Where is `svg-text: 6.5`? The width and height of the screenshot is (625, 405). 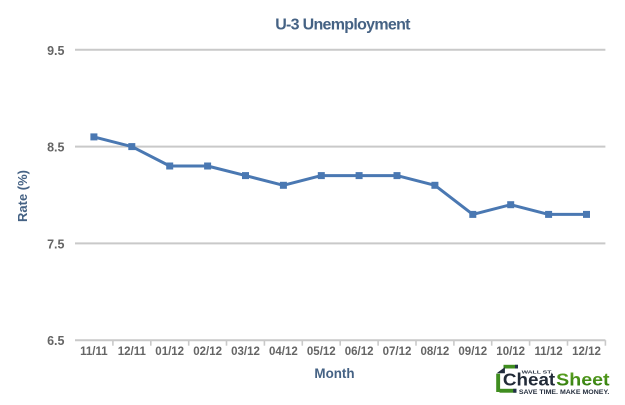
svg-text: 6.5 is located at coordinates (55, 341).